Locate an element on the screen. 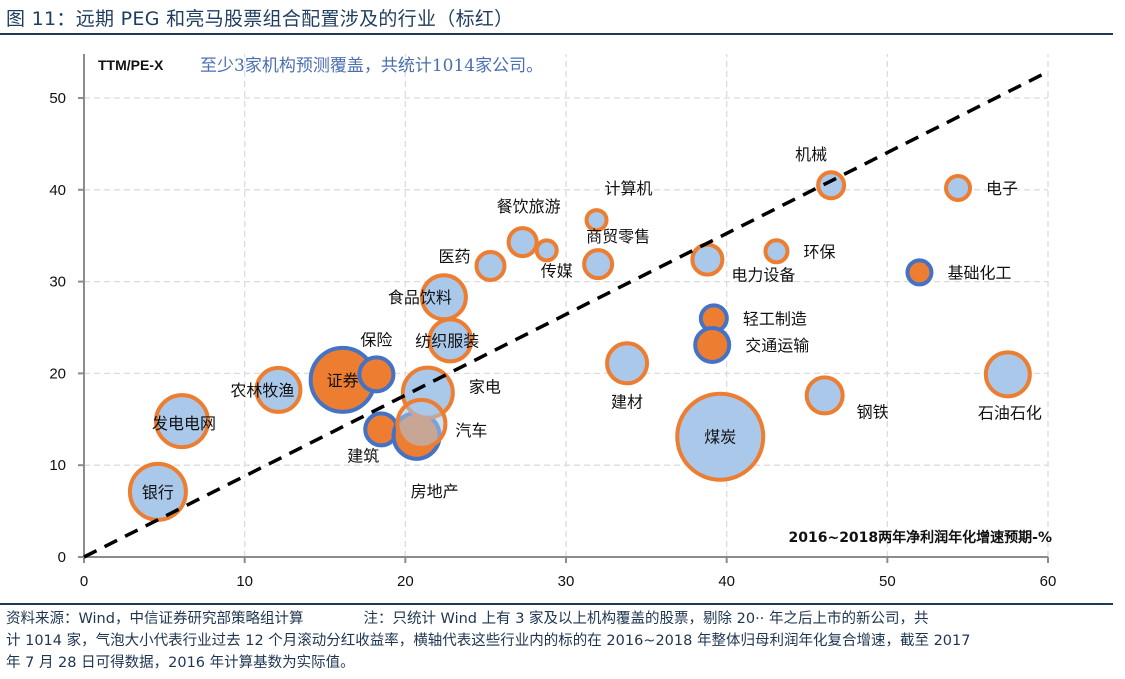 The image size is (1125, 679). bubble-label: 银行 is located at coordinates (158, 492).